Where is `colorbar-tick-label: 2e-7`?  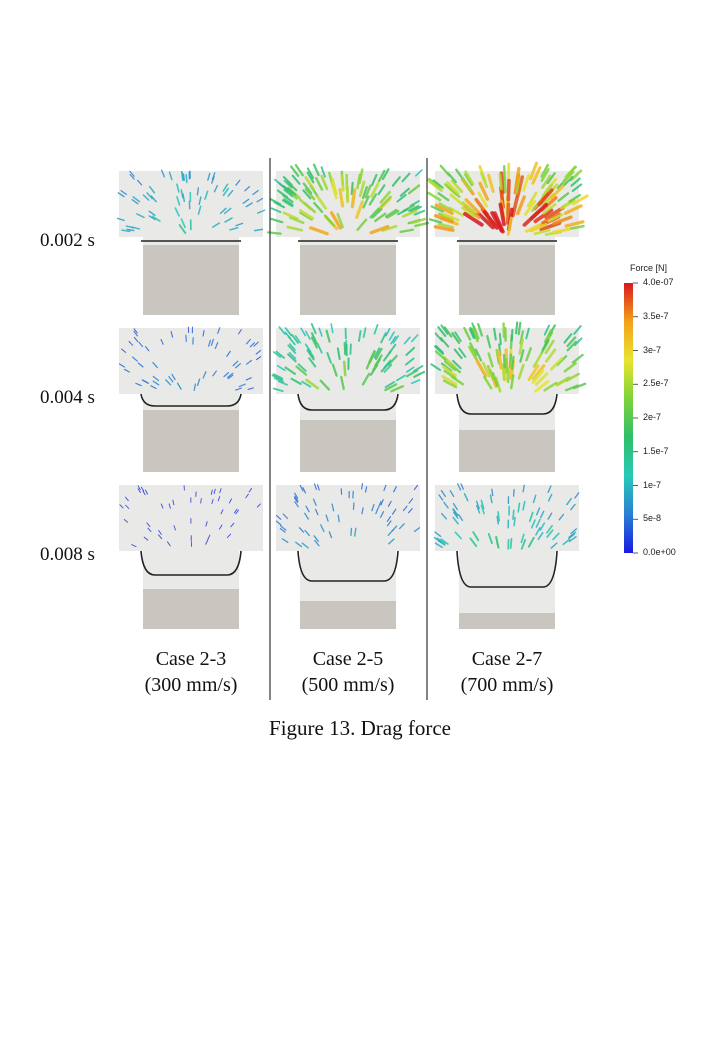
colorbar-tick-label: 2e-7 is located at coordinates (652, 417).